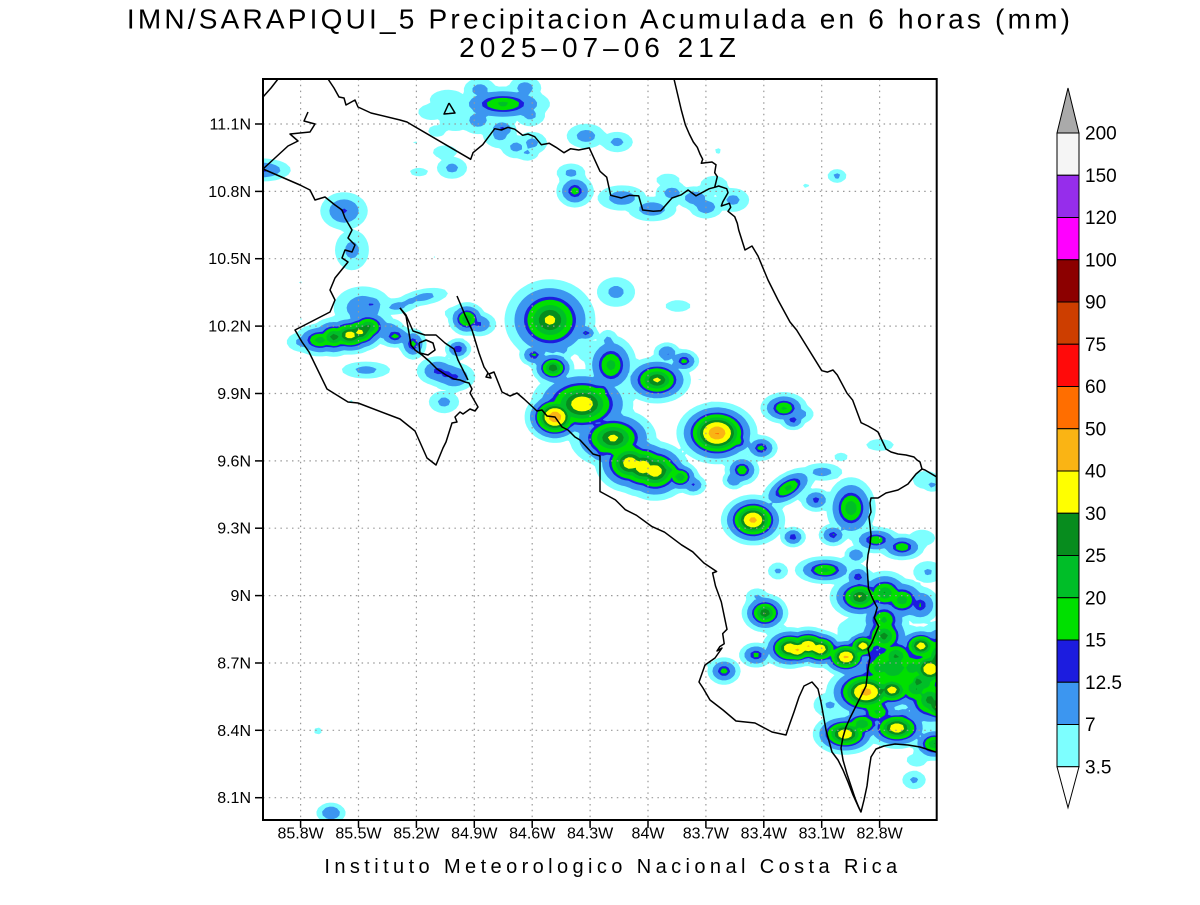  I want to click on svg-text: 2025–07–06 21Z, so click(600, 47).